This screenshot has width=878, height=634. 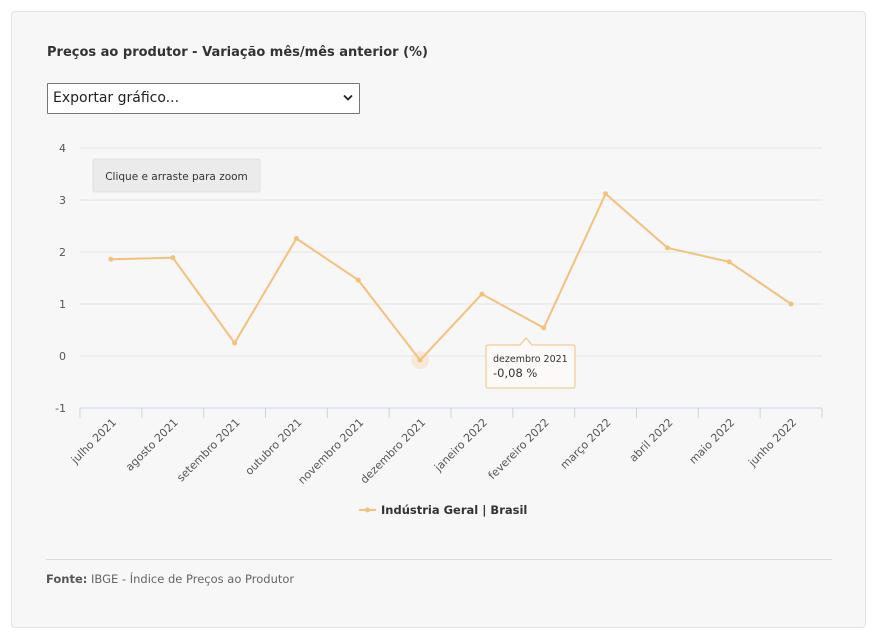 What do you see at coordinates (193, 579) in the screenshot?
I see `source-text: IBGE - Índice de Preços ao Produtor` at bounding box center [193, 579].